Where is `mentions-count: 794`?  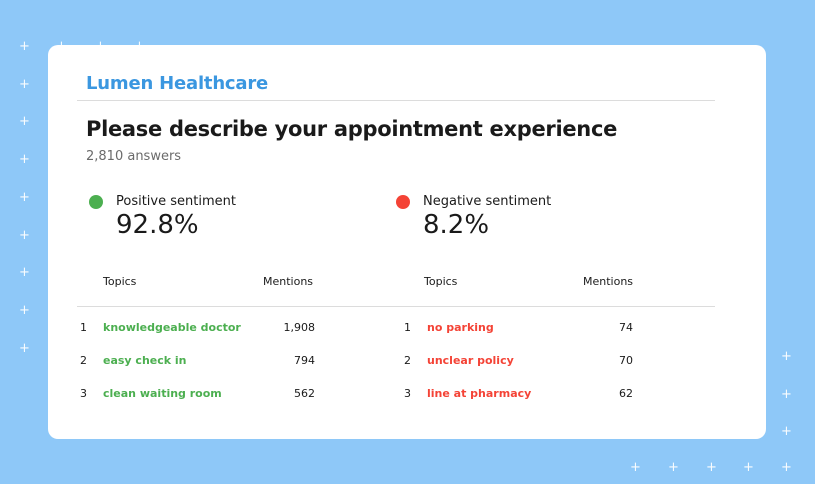 mentions-count: 794 is located at coordinates (304, 360).